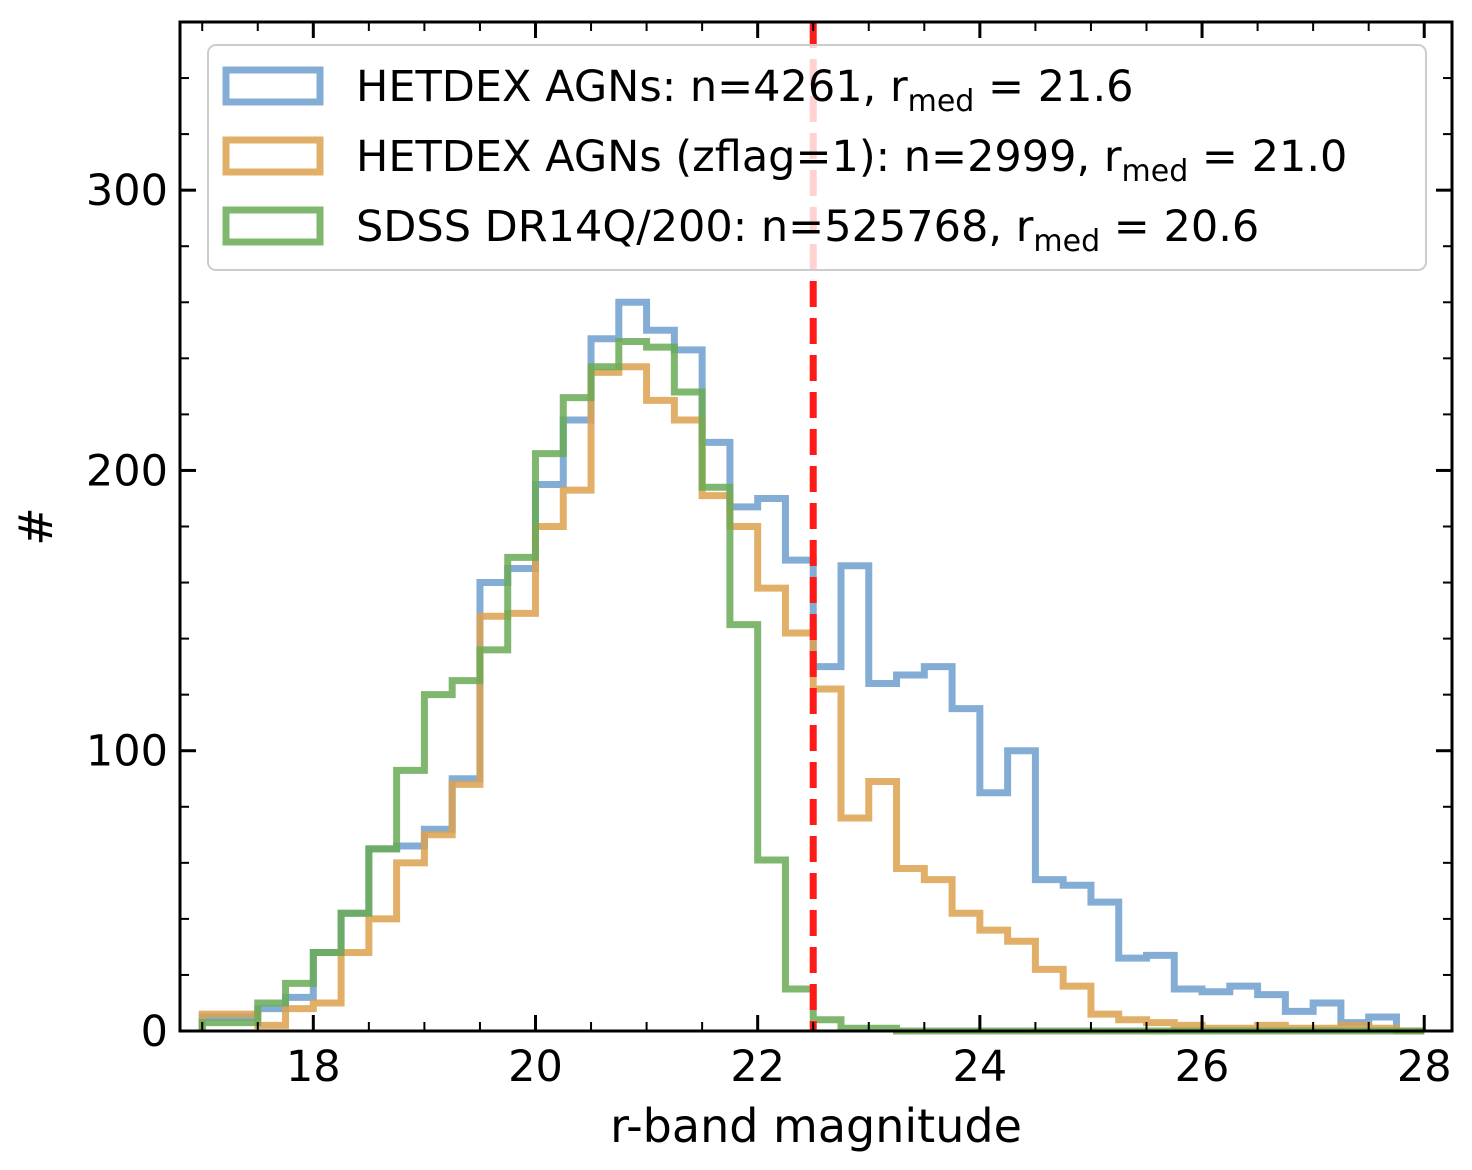 The image size is (1472, 1170). Describe the element at coordinates (313, 1067) in the screenshot. I see `x-tick-label: 18` at that location.